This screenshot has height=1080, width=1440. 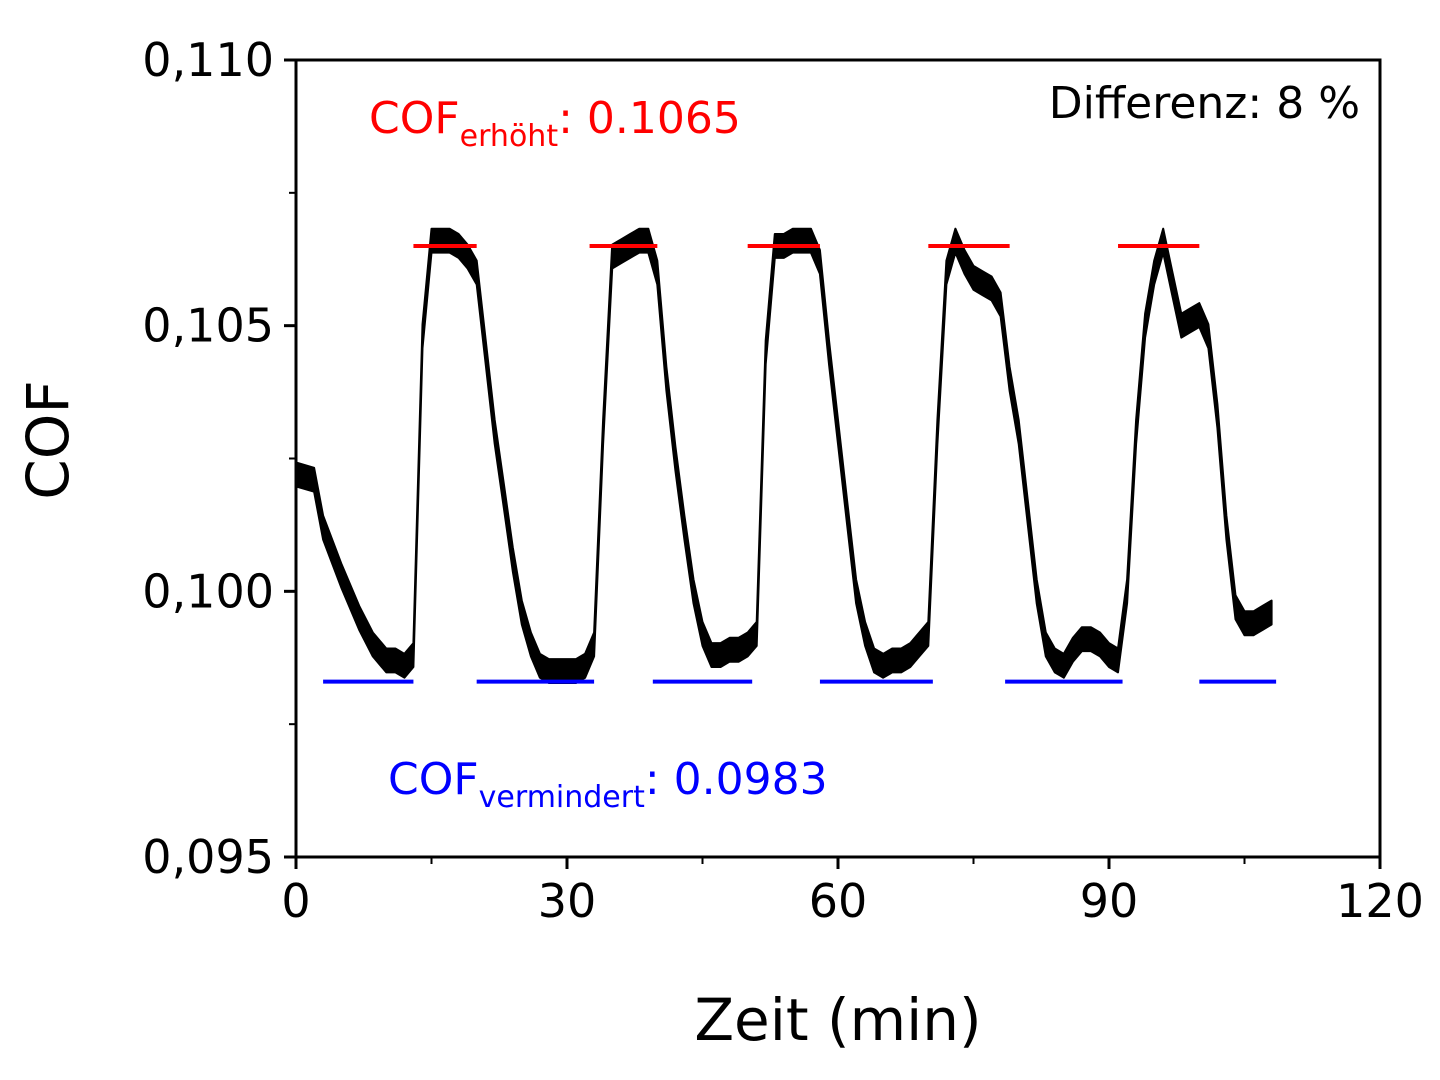 I want to click on y-axis-title: COF, so click(x=48, y=440).